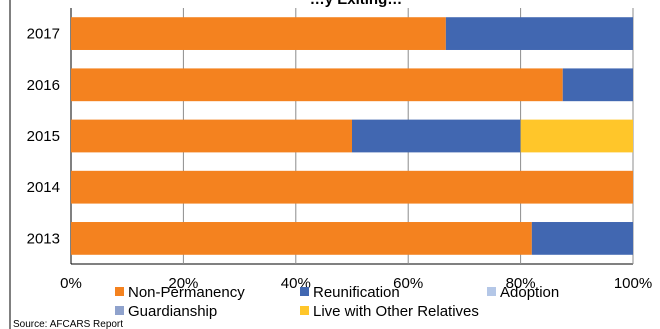  I want to click on source-note: Source: AFCARS Report, so click(68, 324).